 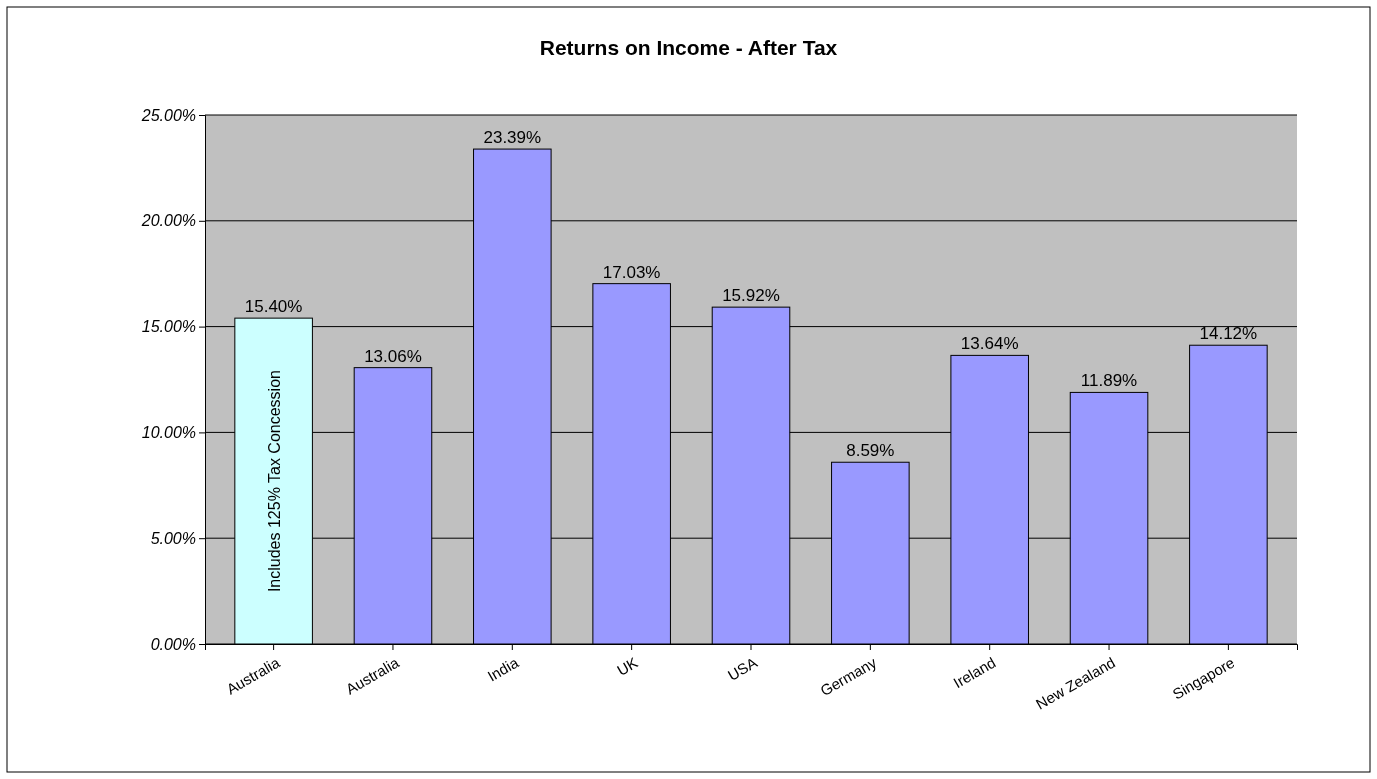 What do you see at coordinates (688, 47) in the screenshot?
I see `chart-title: Returns on Income - After Tax` at bounding box center [688, 47].